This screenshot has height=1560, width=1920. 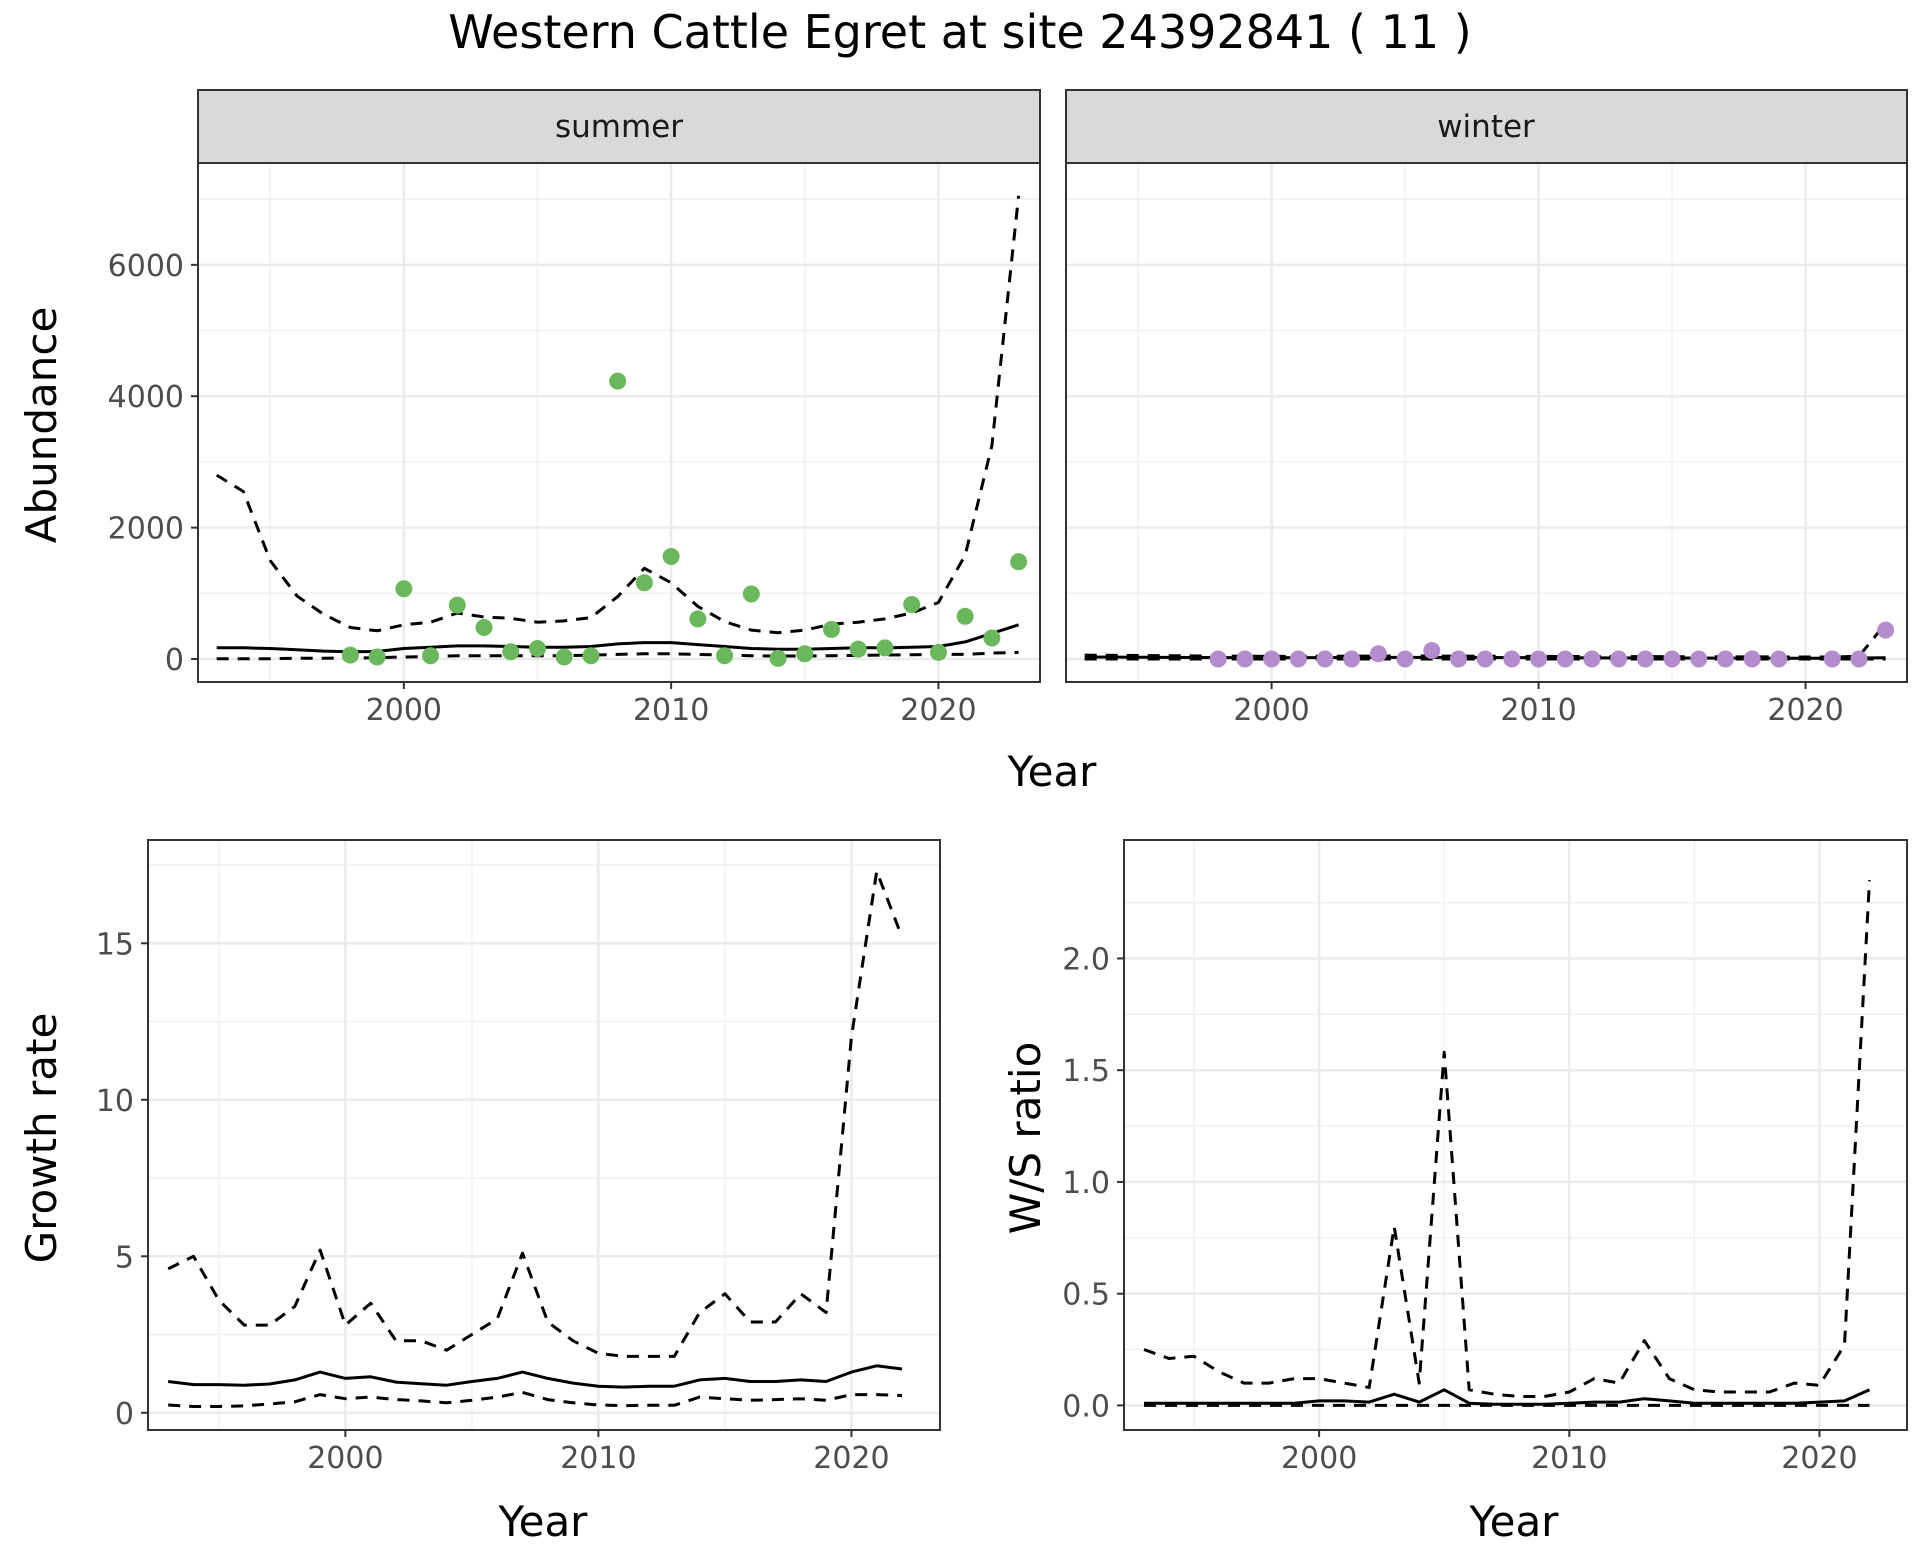 What do you see at coordinates (1514, 1521) in the screenshot?
I see `ratio-x-axis-title: Year` at bounding box center [1514, 1521].